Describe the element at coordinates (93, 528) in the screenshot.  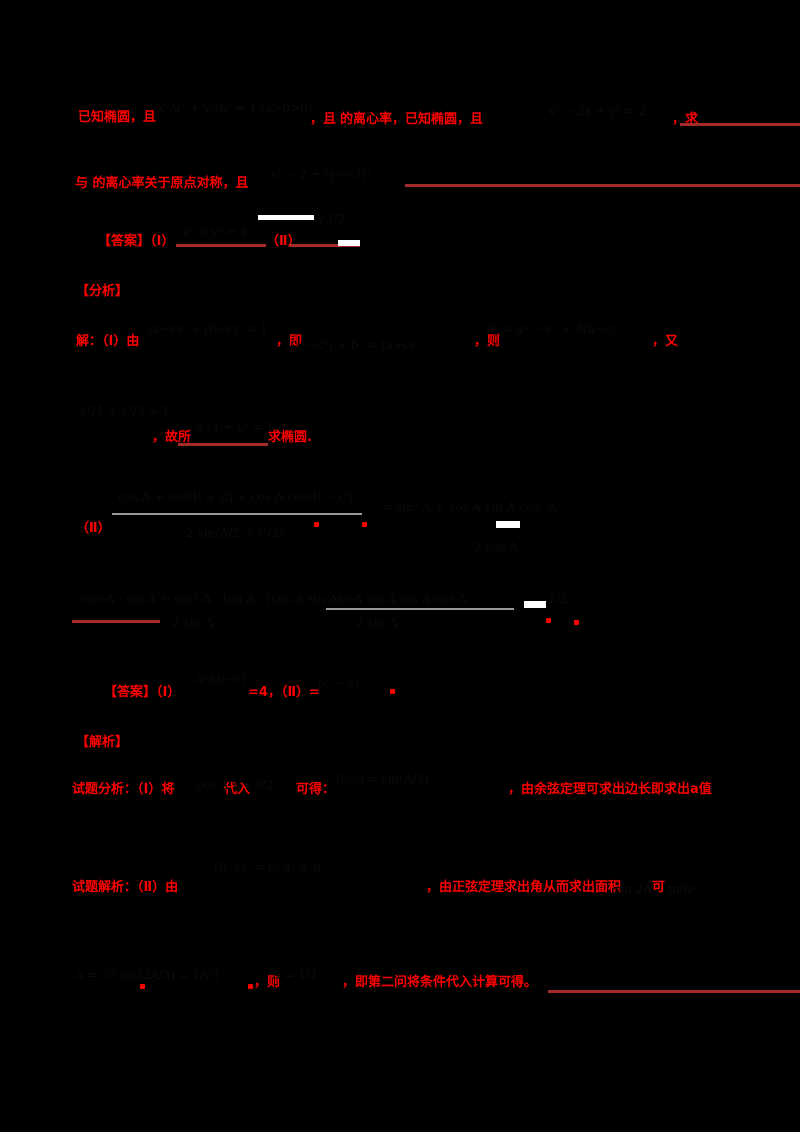
I see `text-fragment-l7a: （Ⅱ）` at that location.